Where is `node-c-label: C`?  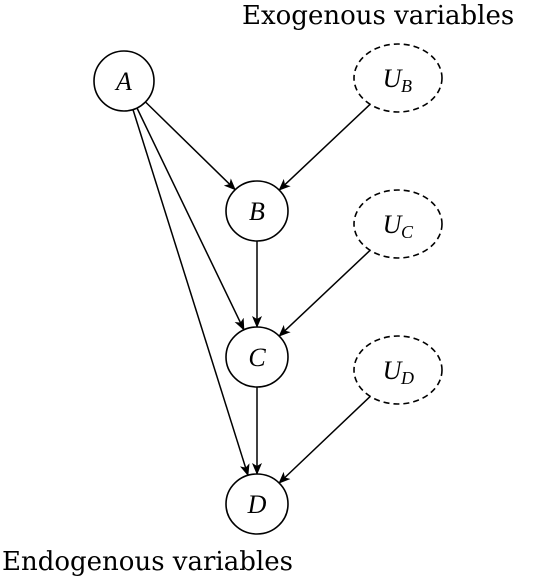
node-c-label: C is located at coordinates (257, 357).